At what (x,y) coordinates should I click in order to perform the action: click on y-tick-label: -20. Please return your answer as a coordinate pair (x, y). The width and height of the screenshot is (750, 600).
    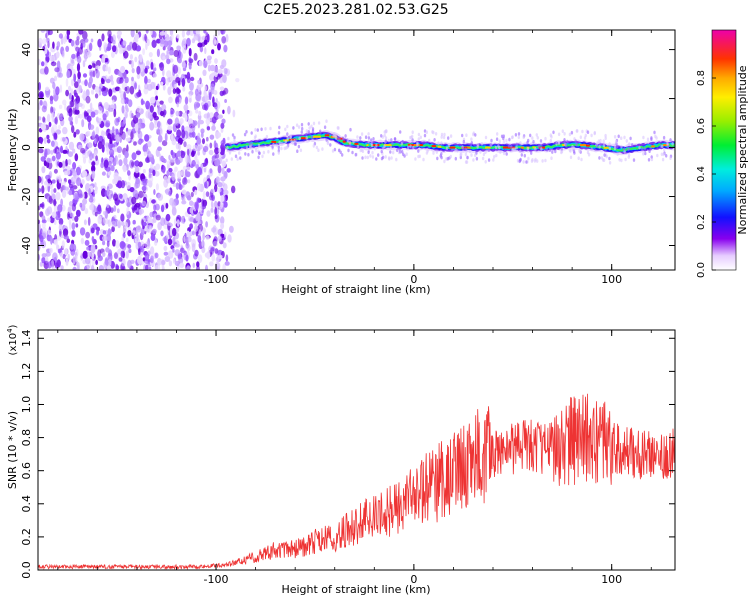
    Looking at the image, I should click on (26, 197).